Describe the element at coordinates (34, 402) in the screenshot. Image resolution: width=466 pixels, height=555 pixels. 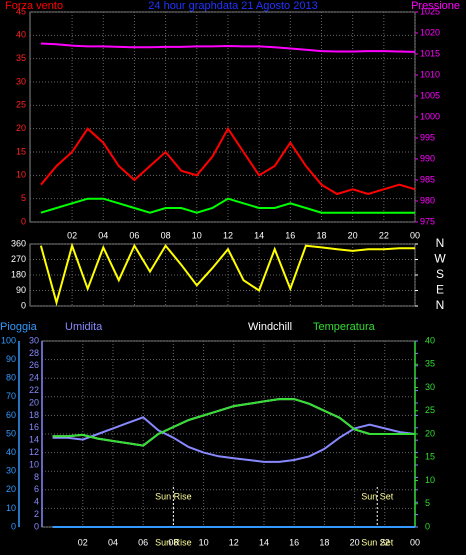
I see `y3-tick-label: 20` at that location.